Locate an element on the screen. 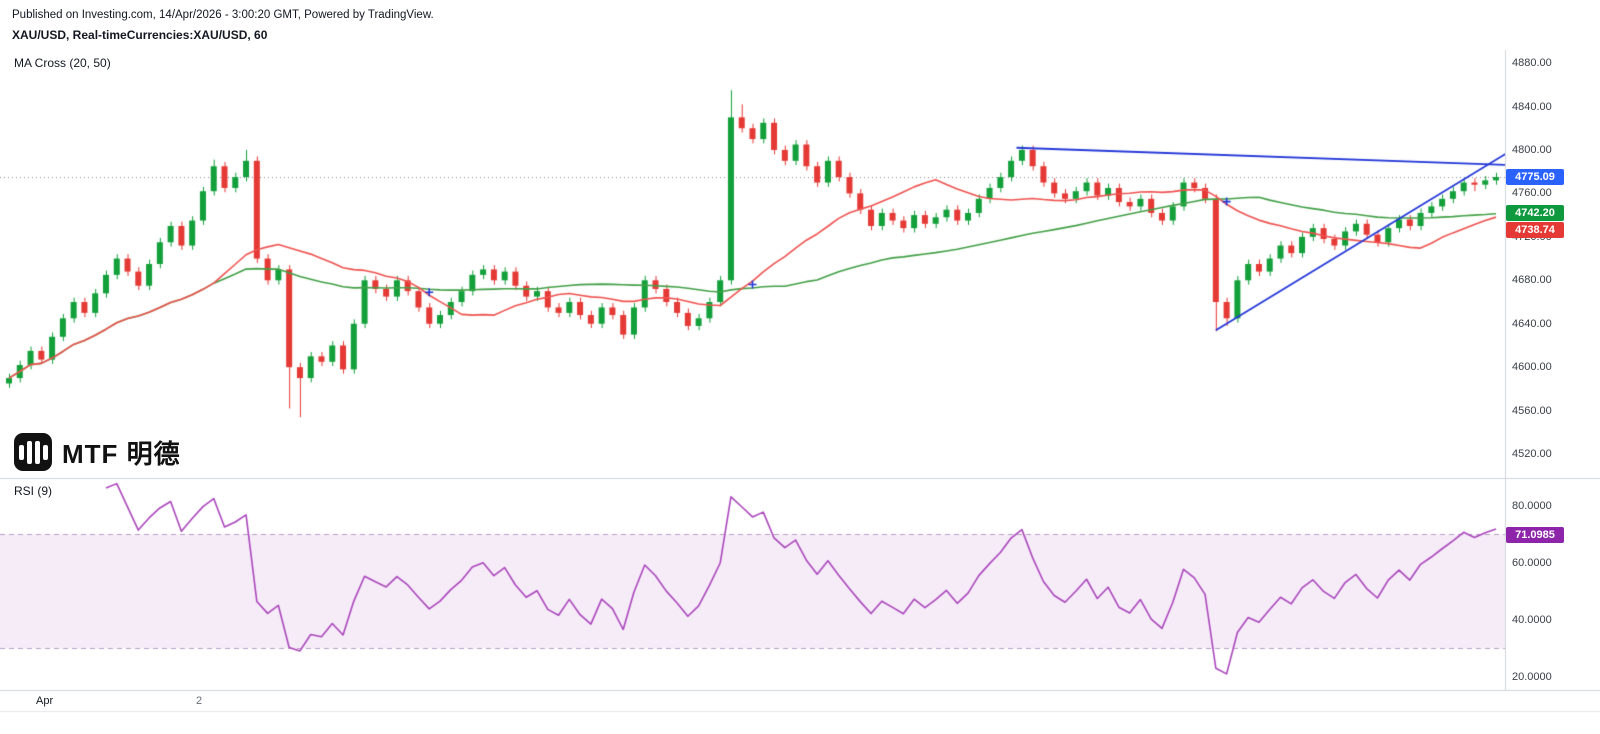 This screenshot has width=1600, height=734. price-tick-label: 4800.00 is located at coordinates (1532, 150).